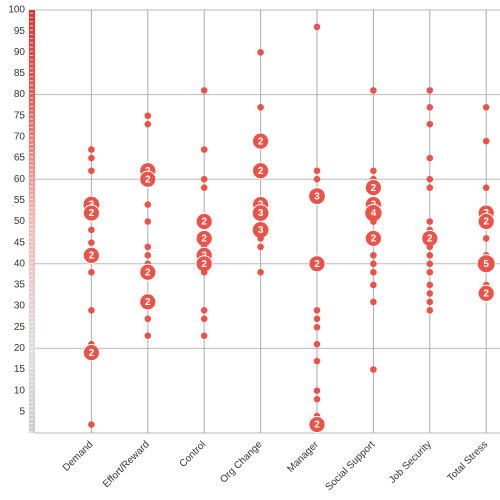 The width and height of the screenshot is (500, 500). Describe the element at coordinates (20, 115) in the screenshot. I see `y-tick-label: 75` at that location.